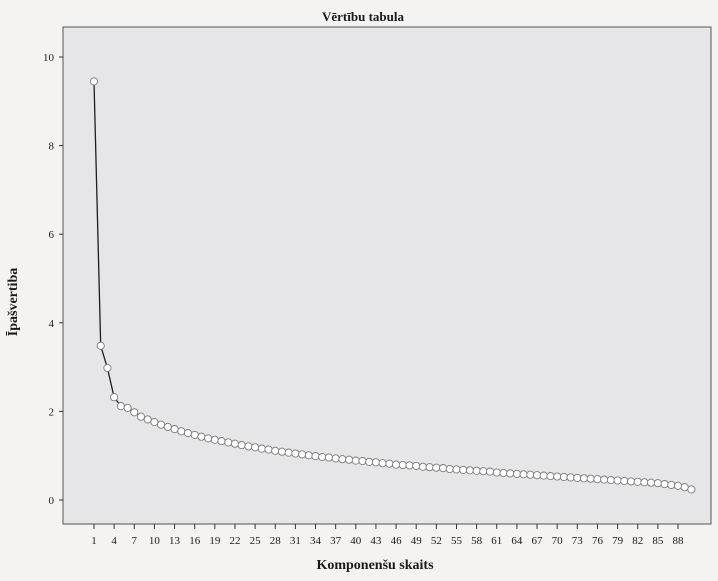 The width and height of the screenshot is (718, 581). What do you see at coordinates (52, 324) in the screenshot?
I see `y-tick-label: 4` at bounding box center [52, 324].